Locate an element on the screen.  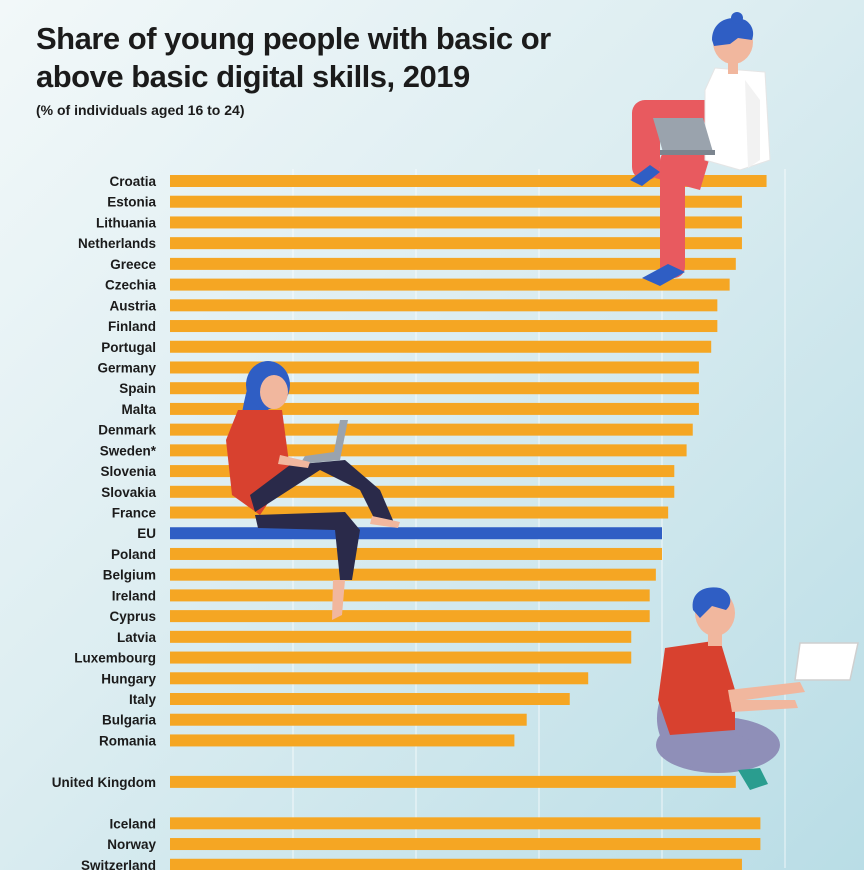
category-label: Finland is located at coordinates (132, 326).